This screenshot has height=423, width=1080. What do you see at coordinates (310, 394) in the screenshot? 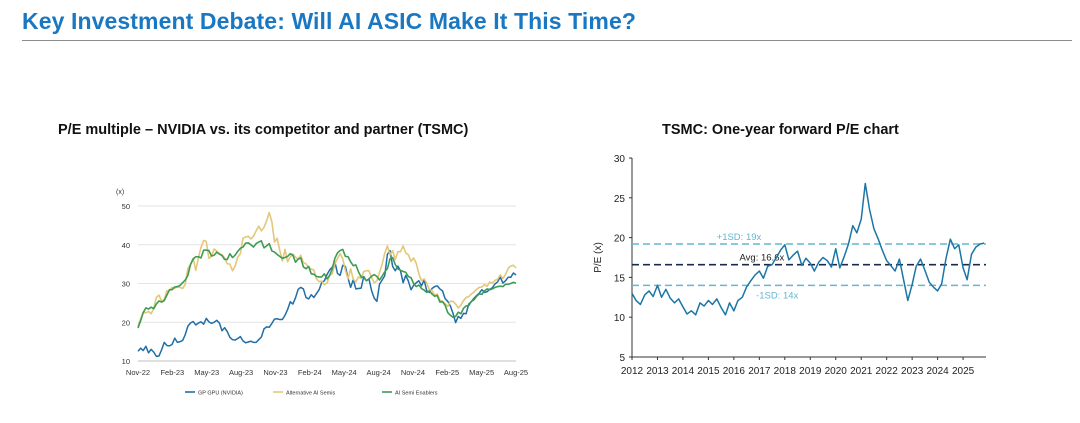
I see `legend-label: Alternative AI Semis` at bounding box center [310, 394].